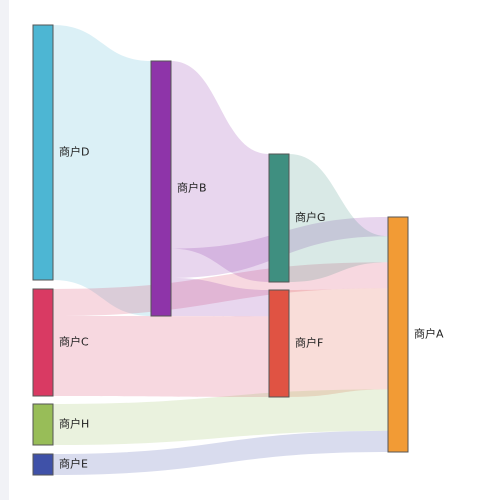 This screenshot has height=500, width=500. I want to click on link-e-to-a, so click(220, 452).